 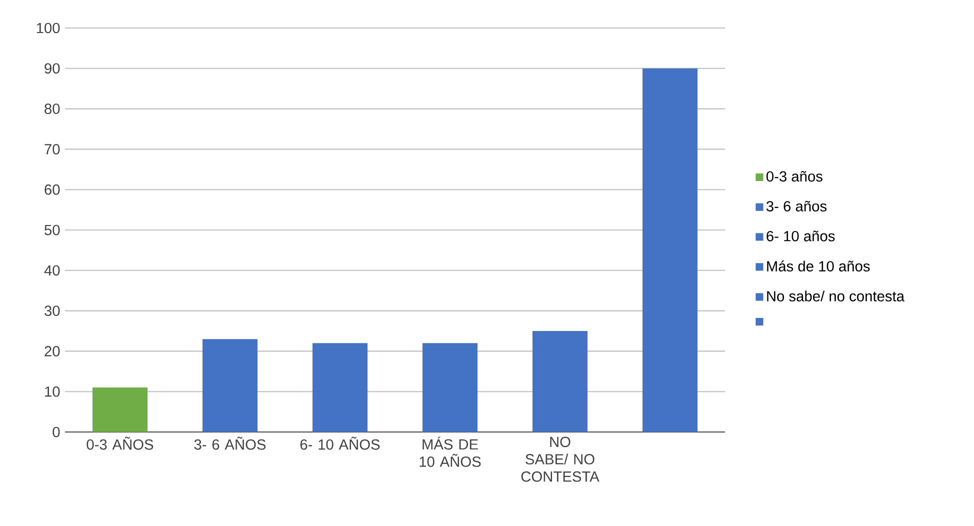 I want to click on x-tick-label: 6- 10 AÑOS, so click(x=340, y=443).